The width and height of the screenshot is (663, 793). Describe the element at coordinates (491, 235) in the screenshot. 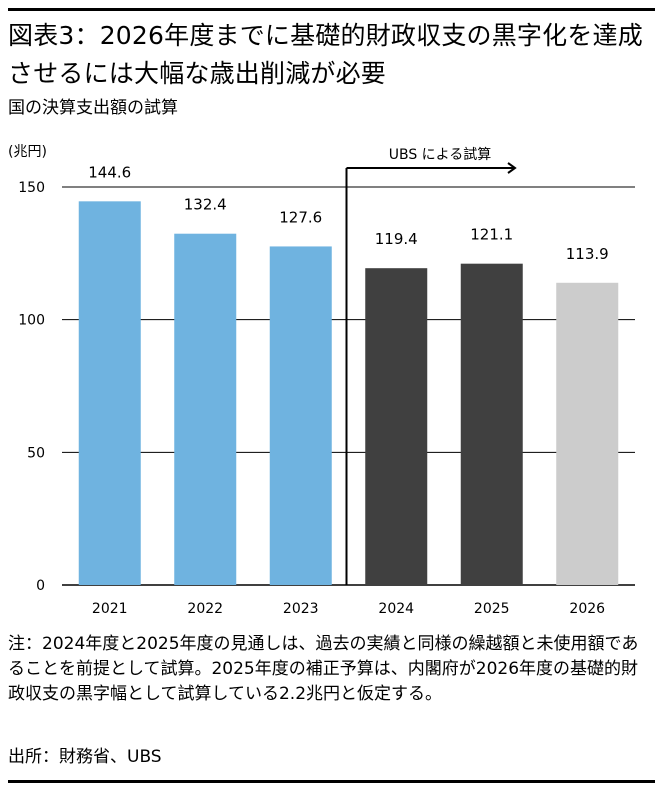

I see `value-label: 121.1` at that location.